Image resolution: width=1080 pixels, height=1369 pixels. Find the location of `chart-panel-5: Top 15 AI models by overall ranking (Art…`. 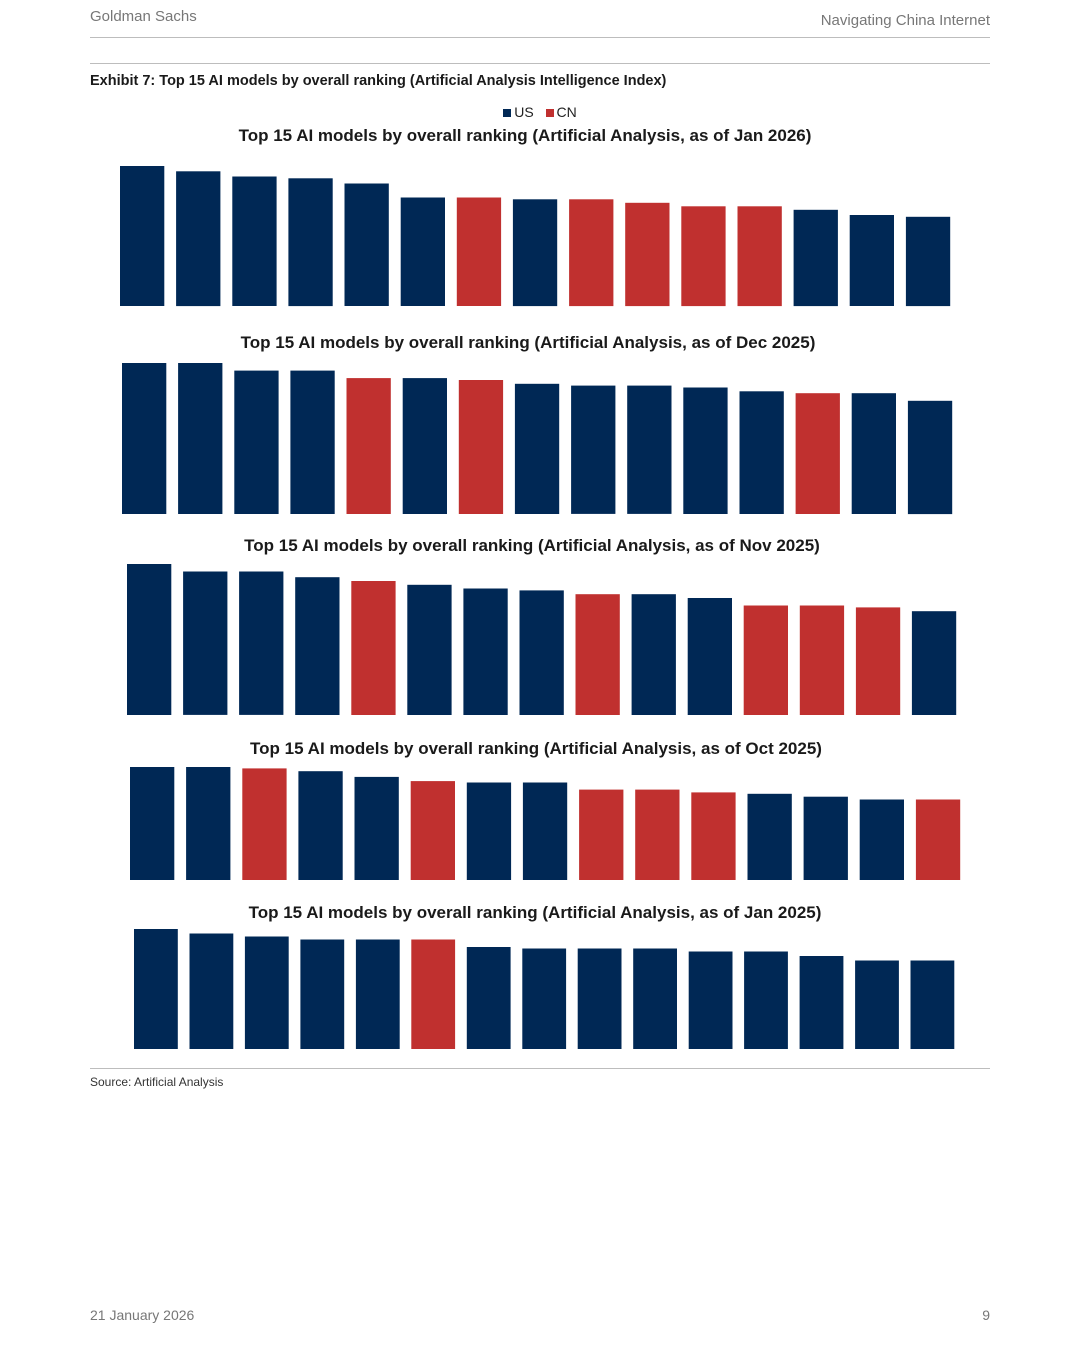

chart-panel-5: Top 15 AI models by overall ranking (Art… is located at coordinates (544, 976).